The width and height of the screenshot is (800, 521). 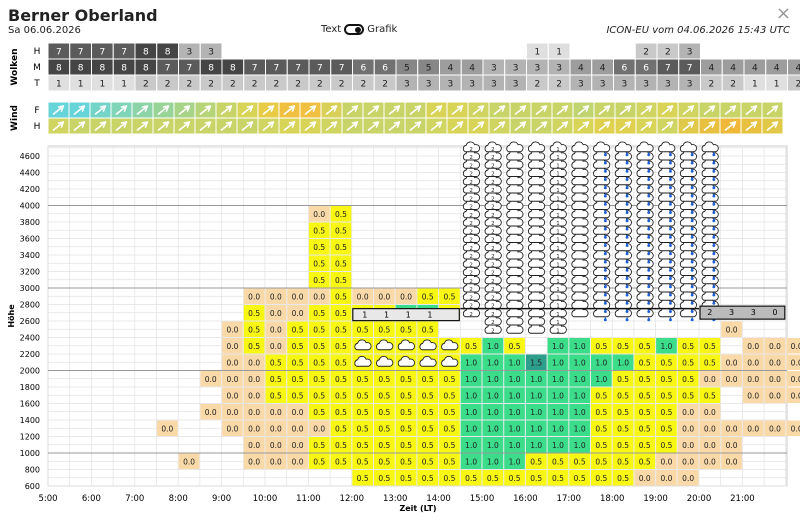 What do you see at coordinates (783, 13) in the screenshot?
I see `close-icon: ×` at bounding box center [783, 13].